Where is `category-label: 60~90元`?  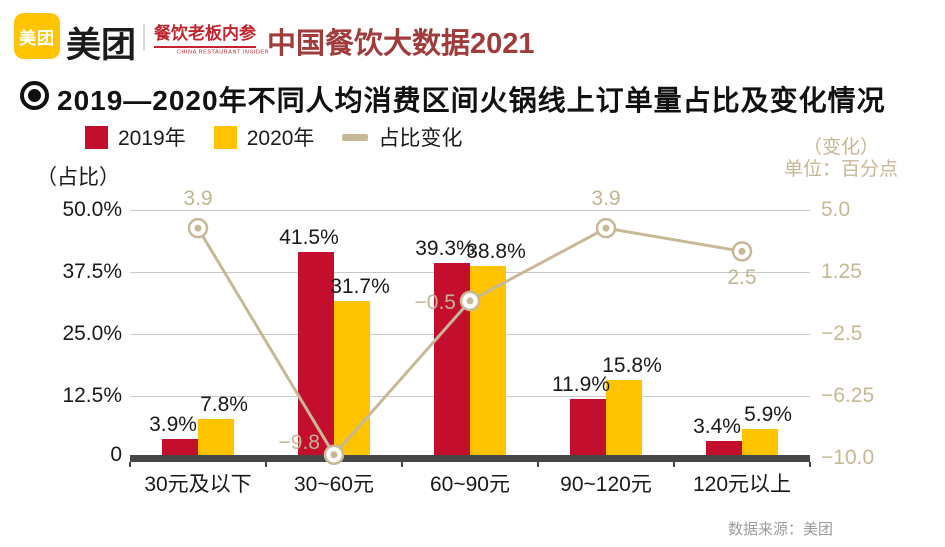 category-label: 60~90元 is located at coordinates (470, 484).